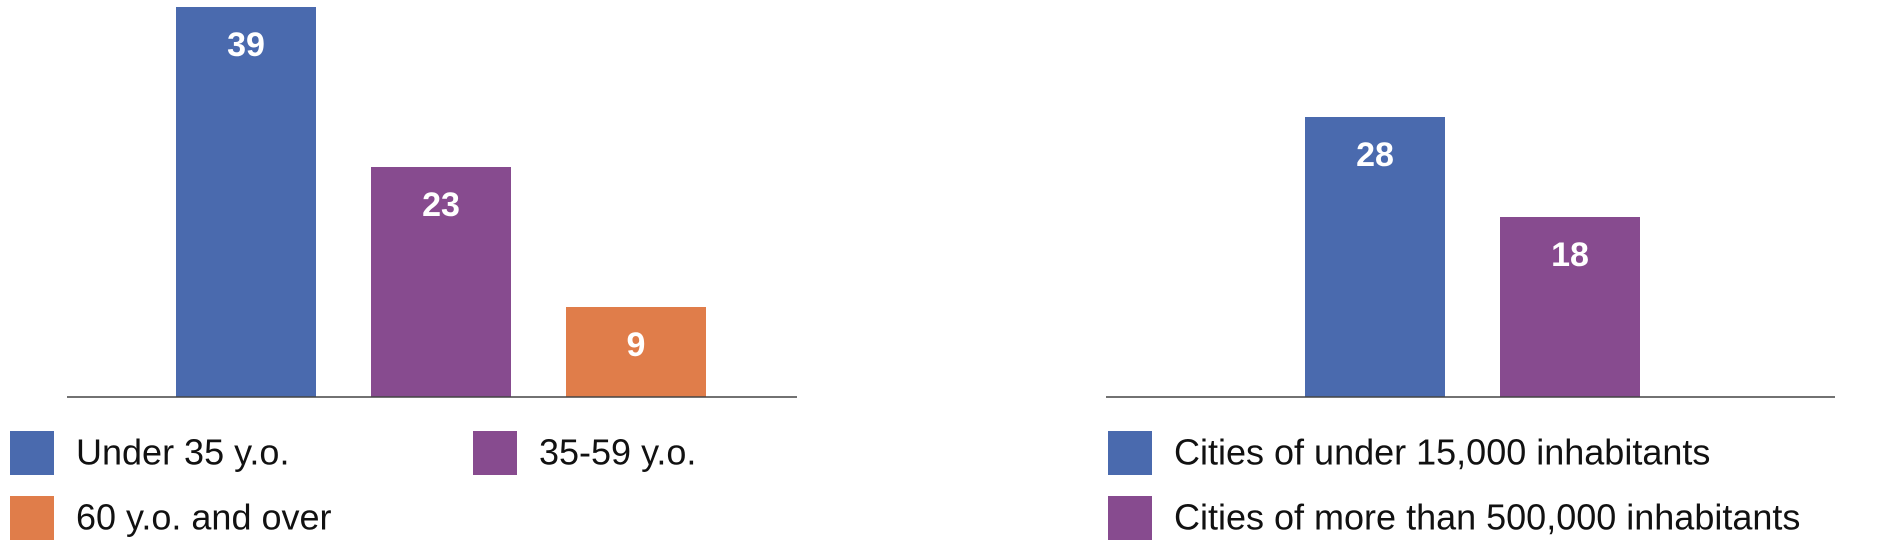 Image resolution: width=1892 pixels, height=546 pixels. I want to click on legend-label: Cities of more than 500,000 inhabitants, so click(1487, 517).